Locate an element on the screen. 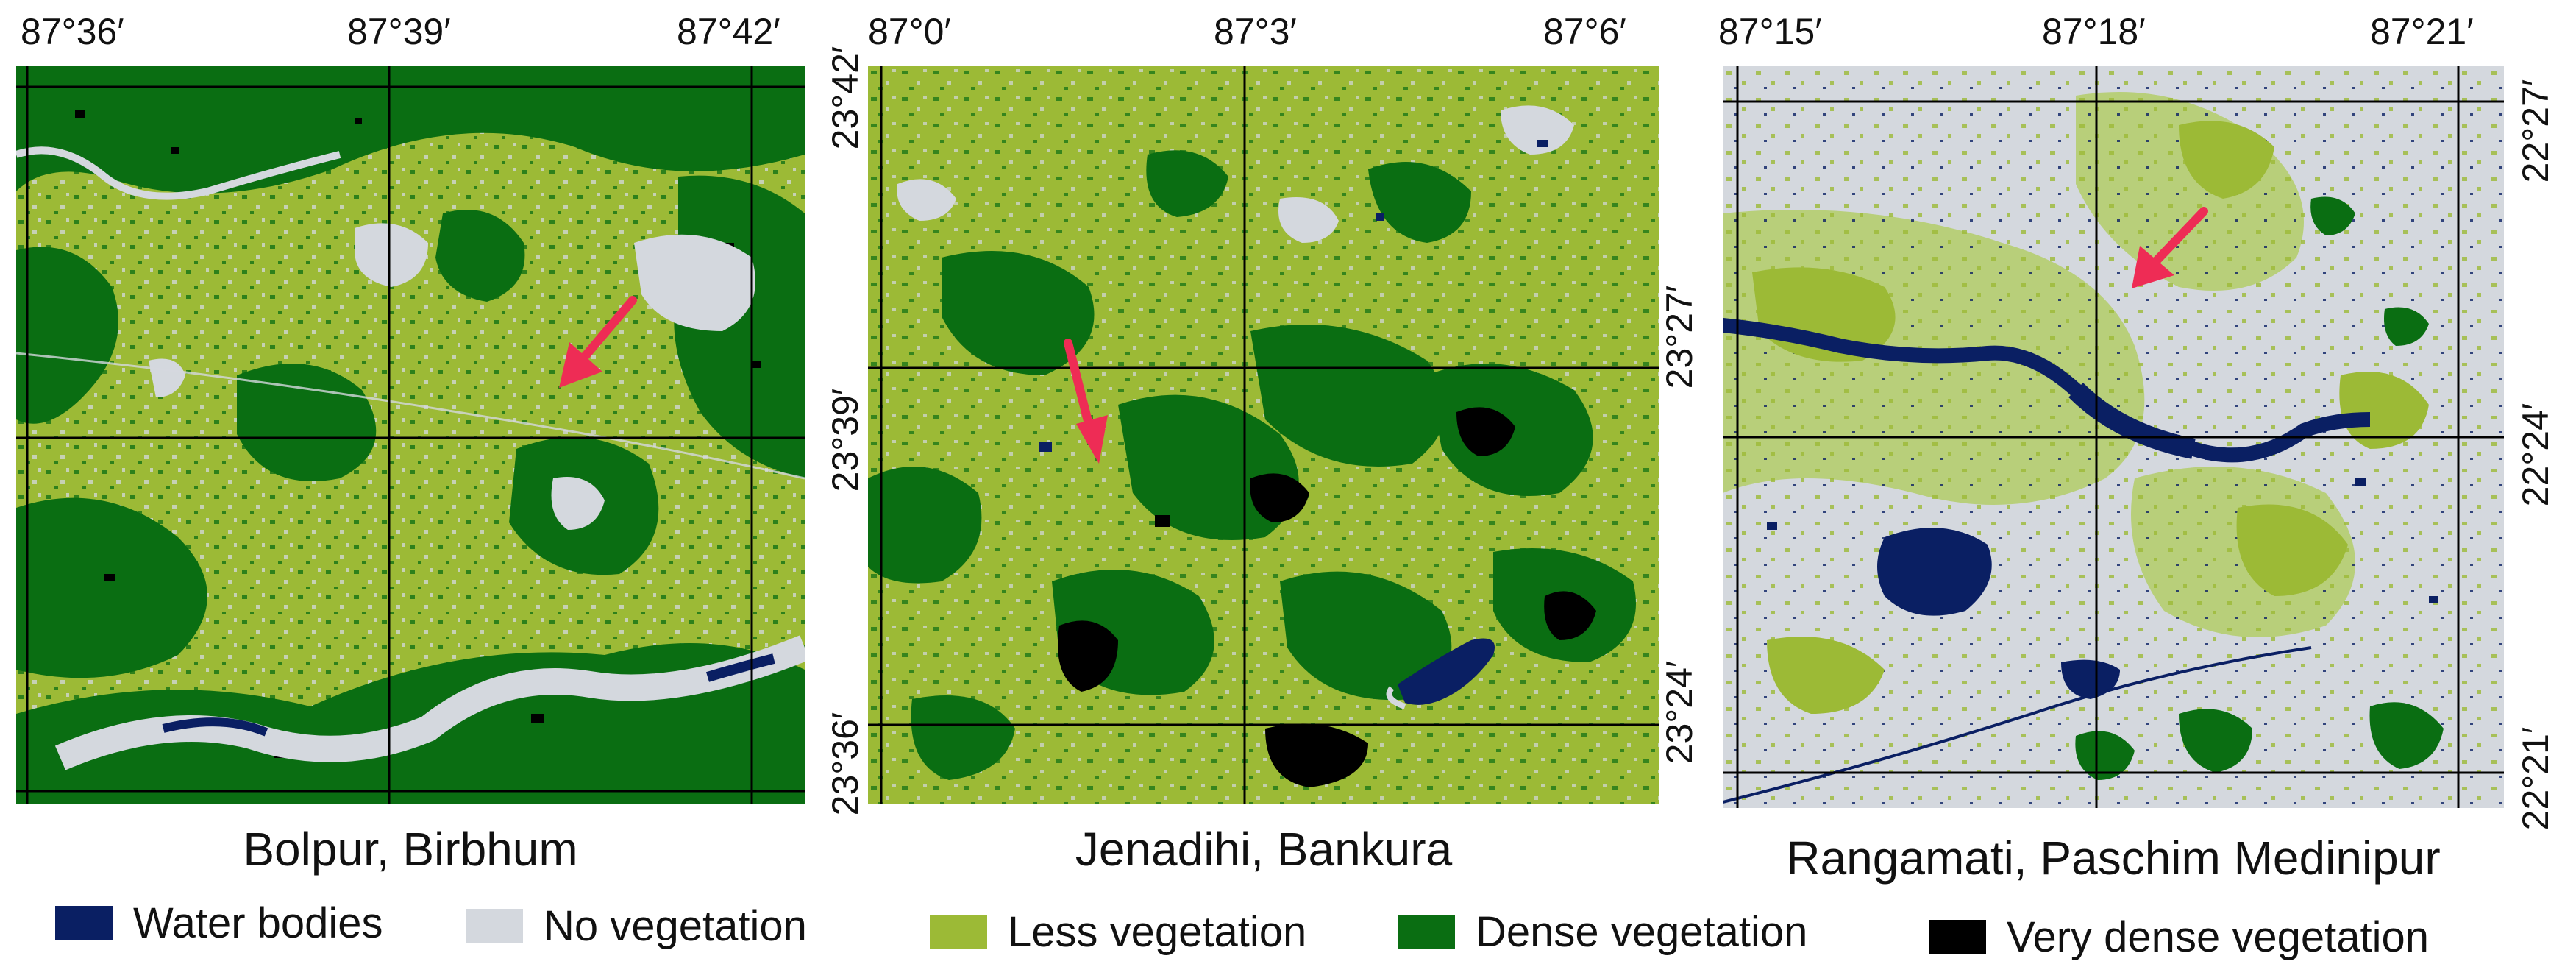 This screenshot has height=978, width=2576. right-tick-label: 23°42′ is located at coordinates (845, 98).